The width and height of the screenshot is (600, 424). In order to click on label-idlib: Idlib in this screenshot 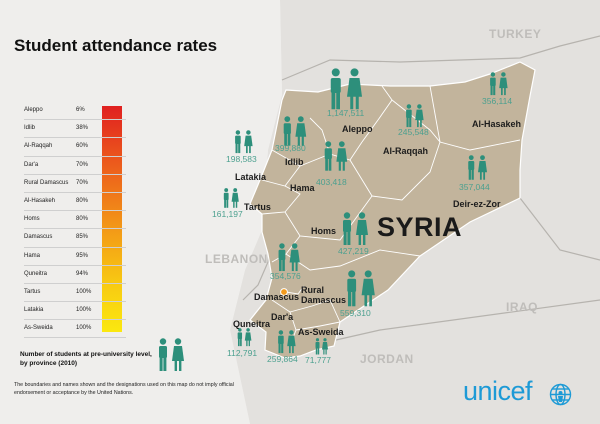, I will do `click(294, 162)`.